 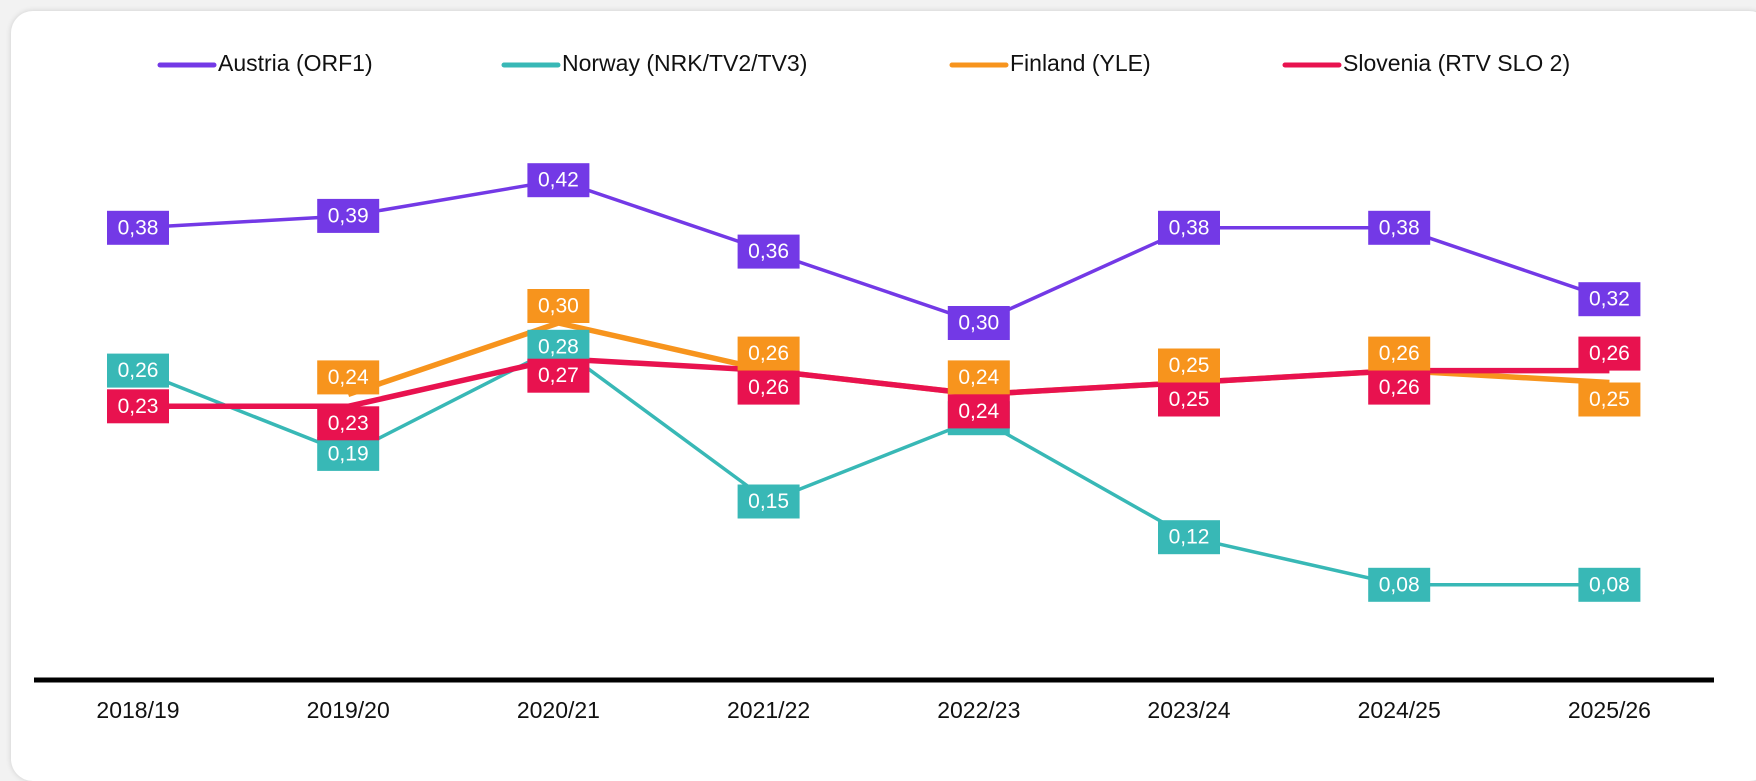 I want to click on value-label-text: 0,15, so click(x=768, y=501).